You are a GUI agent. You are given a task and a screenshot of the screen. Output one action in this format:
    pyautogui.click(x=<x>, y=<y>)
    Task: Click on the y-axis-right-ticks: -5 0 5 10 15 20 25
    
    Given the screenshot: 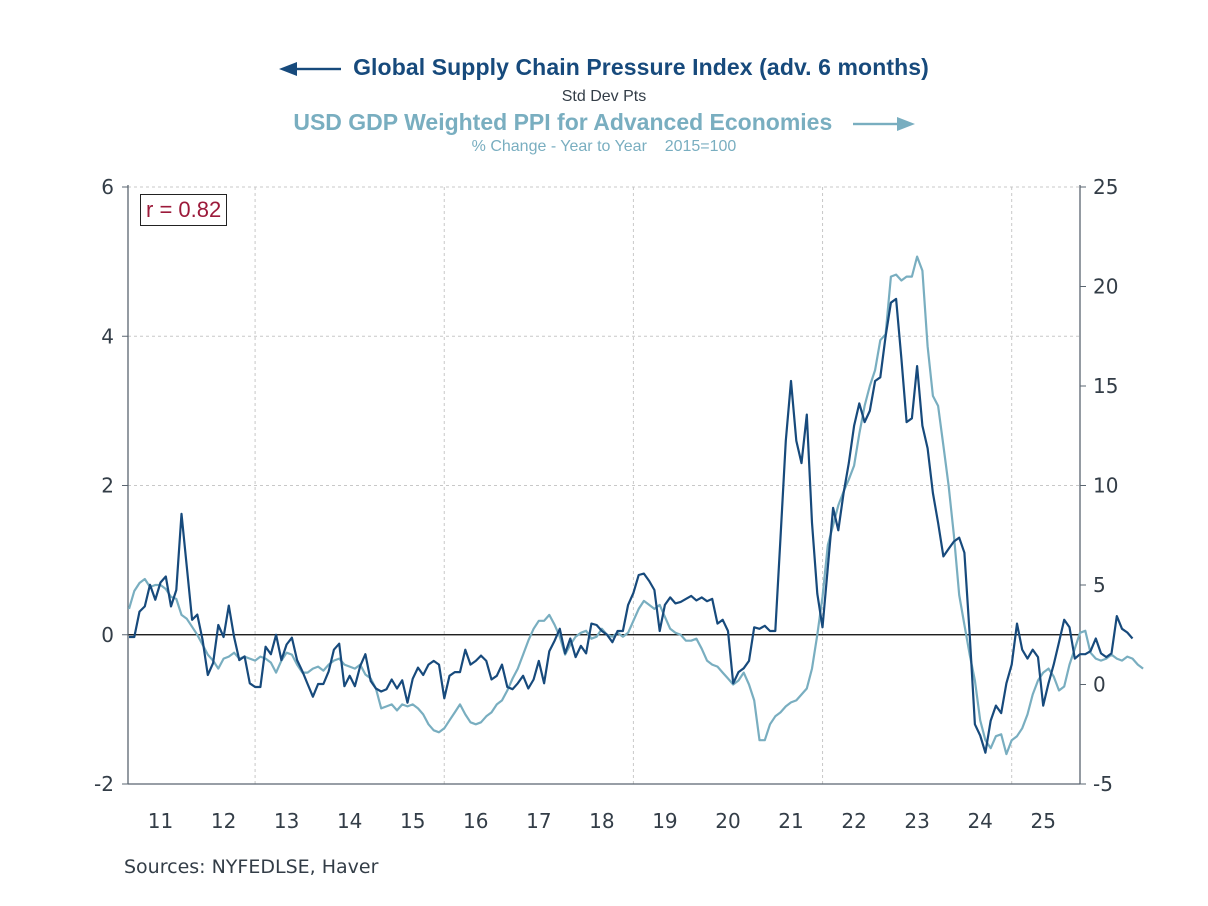 What is the action you would take?
    pyautogui.click(x=1099, y=485)
    